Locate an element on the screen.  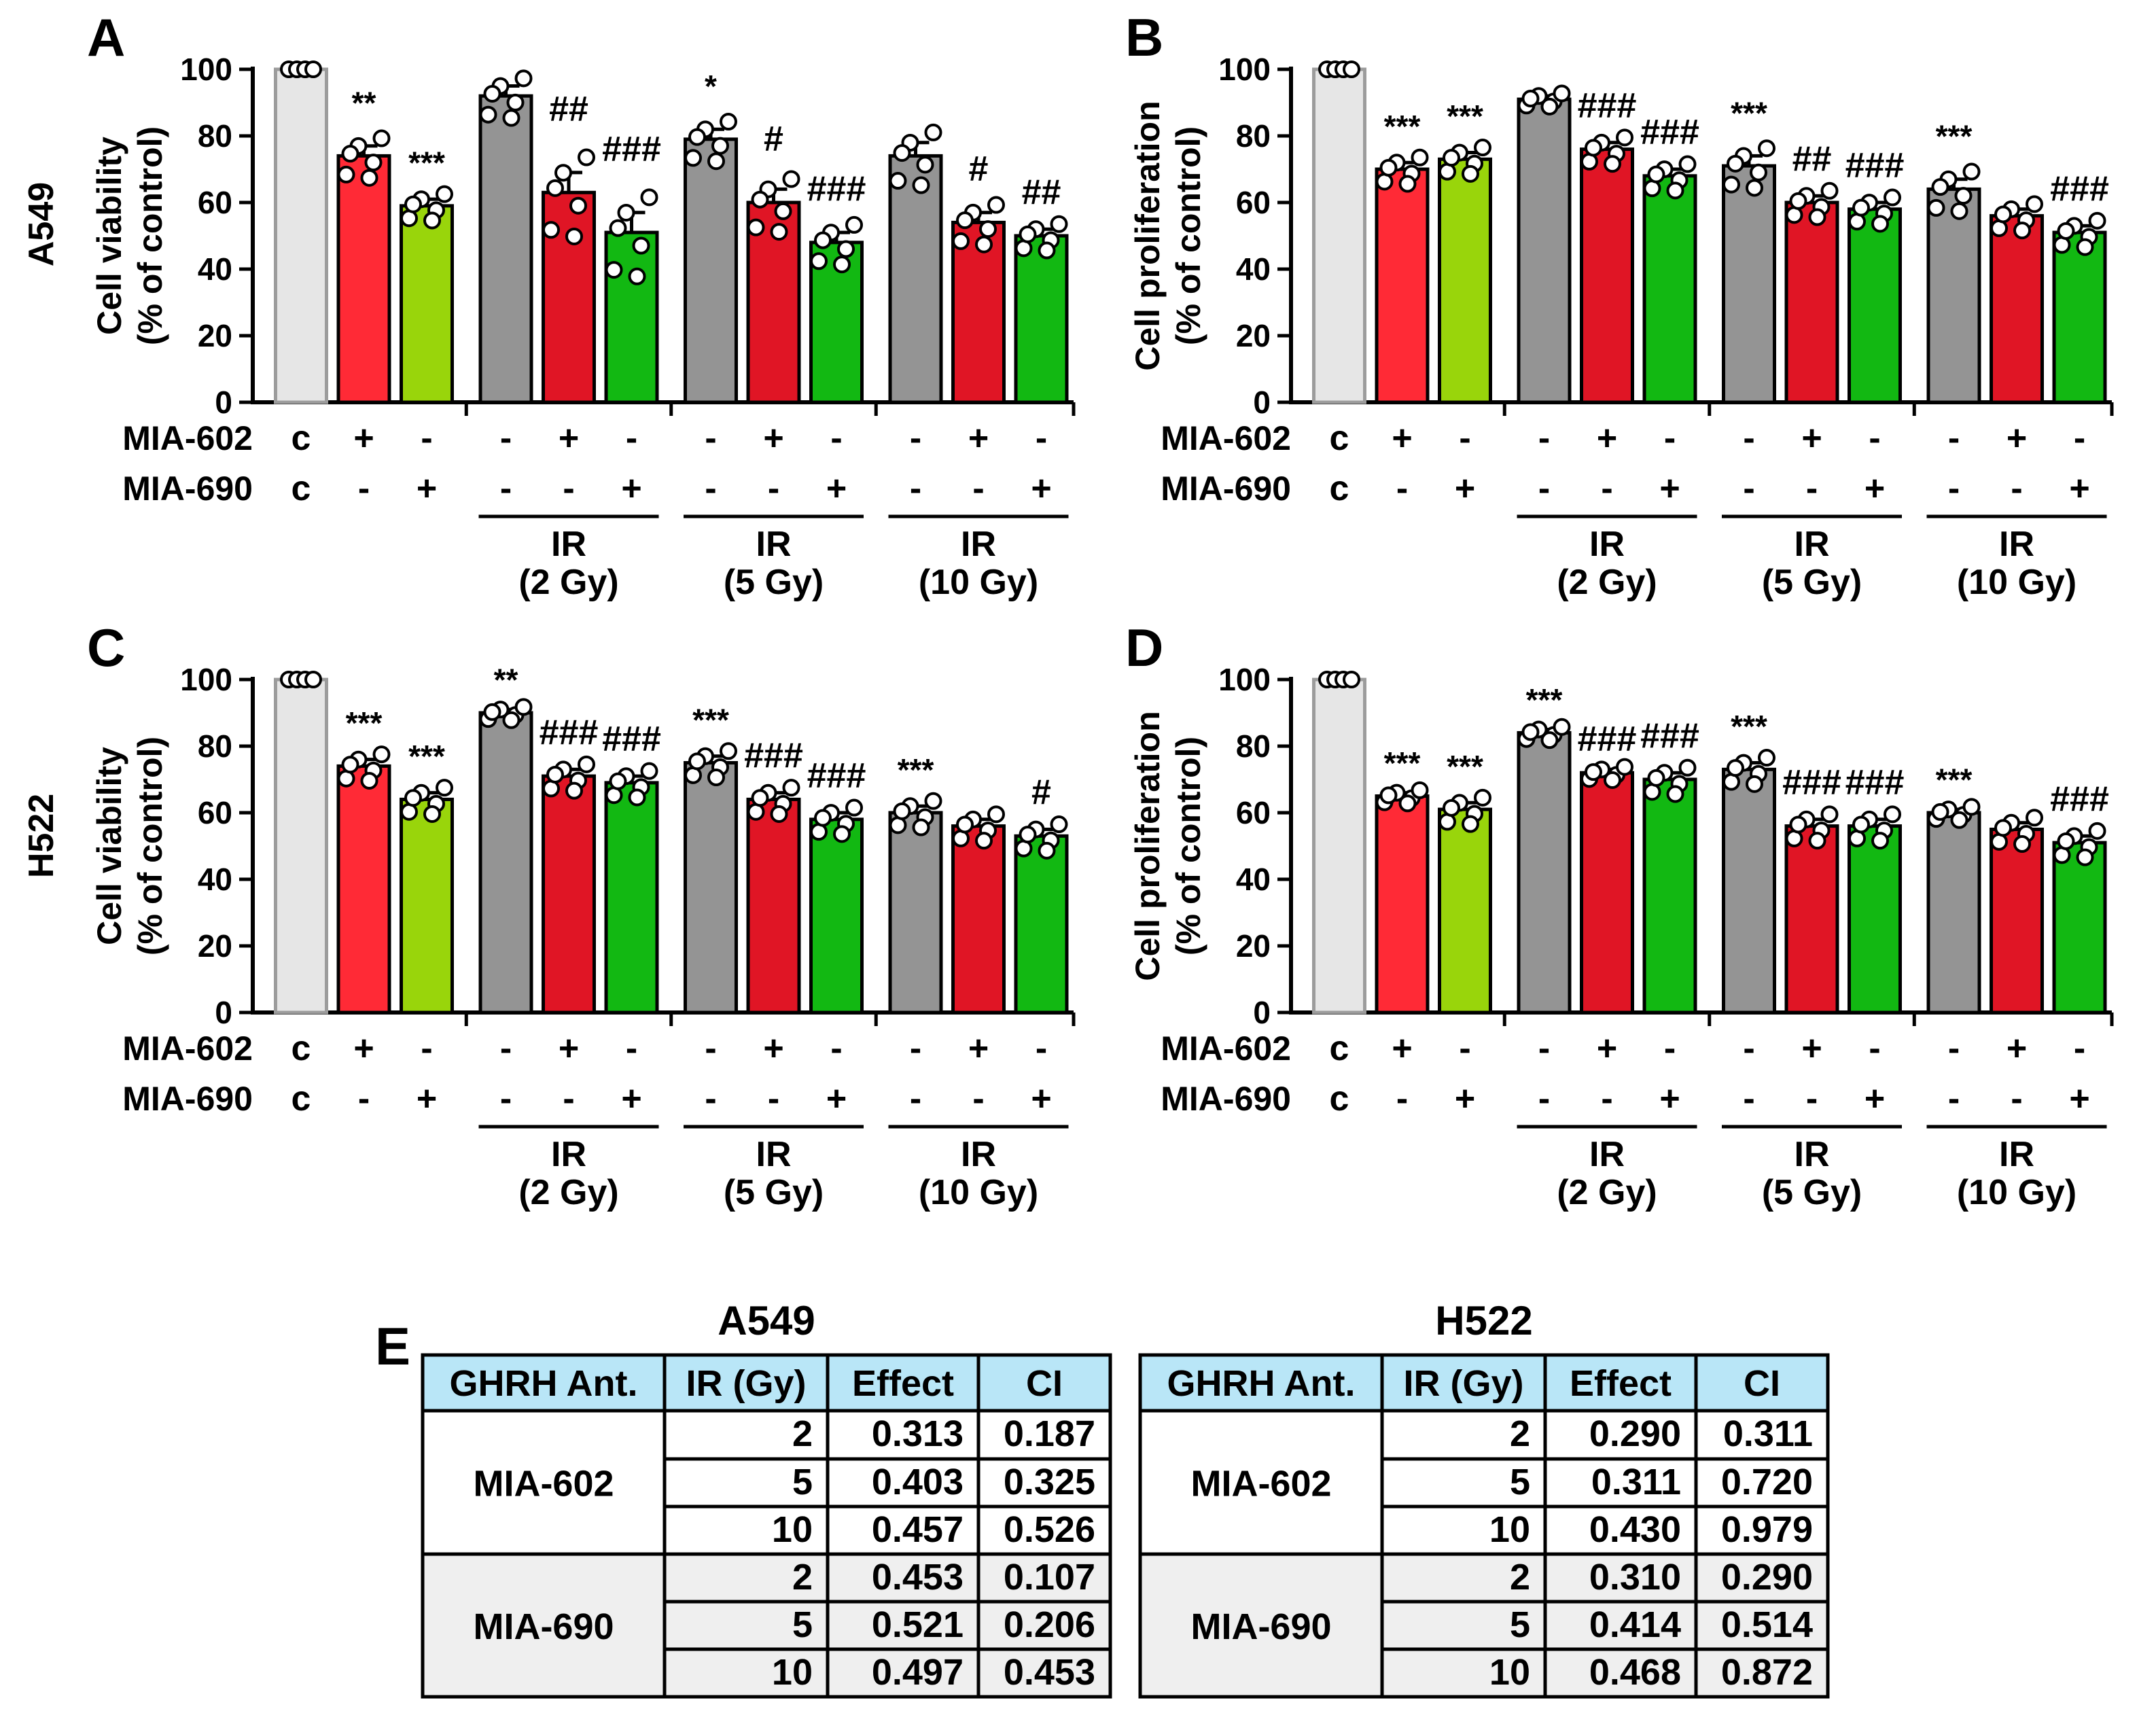
table-group-name: MIA-690 is located at coordinates (543, 1626).